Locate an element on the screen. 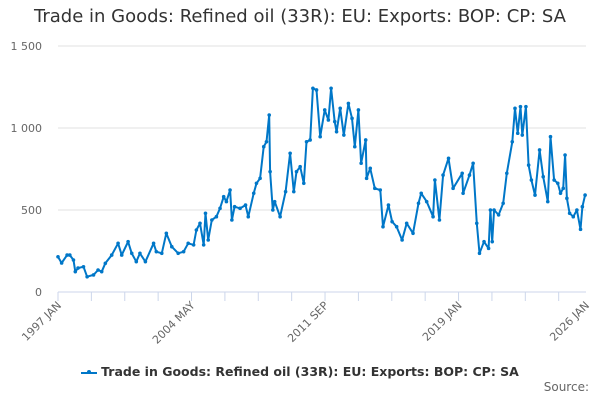  x-tick-label: 2019 JAN is located at coordinates (442, 321).